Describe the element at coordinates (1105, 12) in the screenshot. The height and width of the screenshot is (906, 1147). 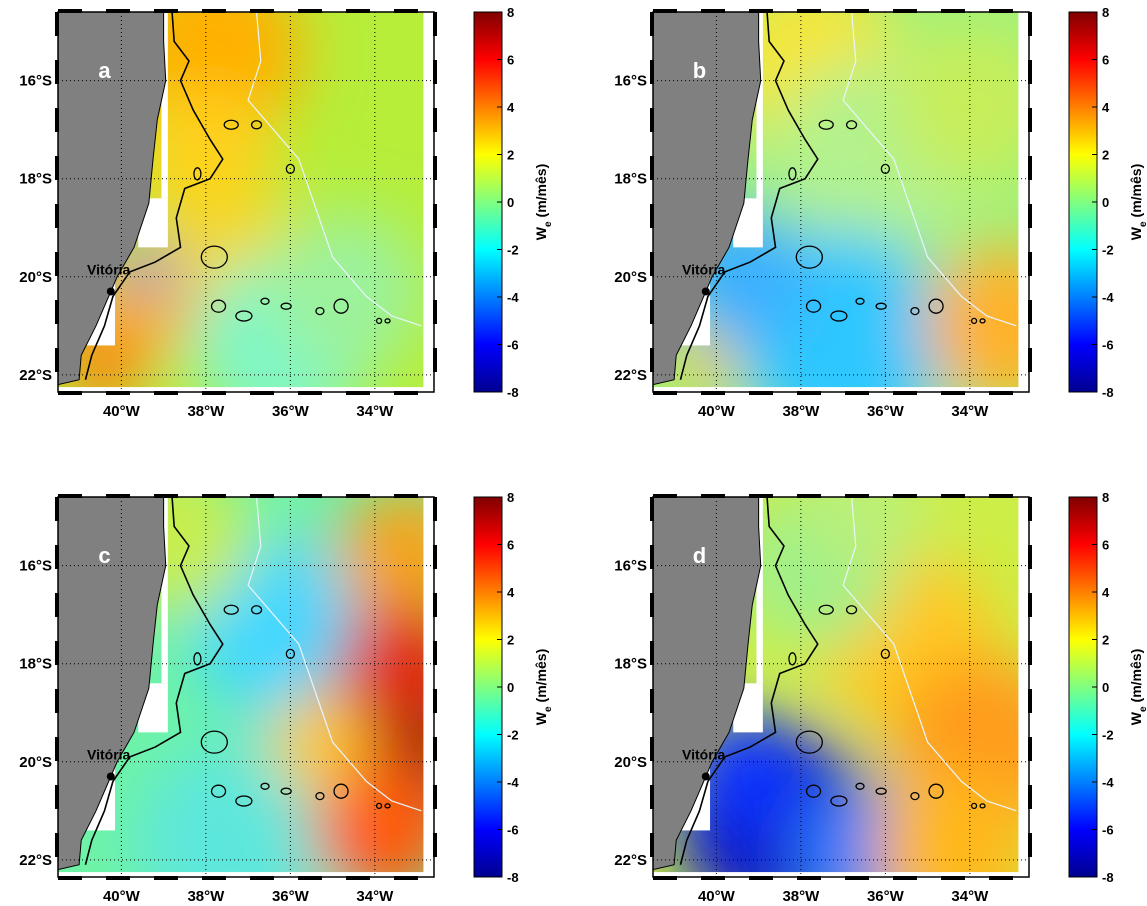
I see `colorbar-tick-label: 8` at that location.